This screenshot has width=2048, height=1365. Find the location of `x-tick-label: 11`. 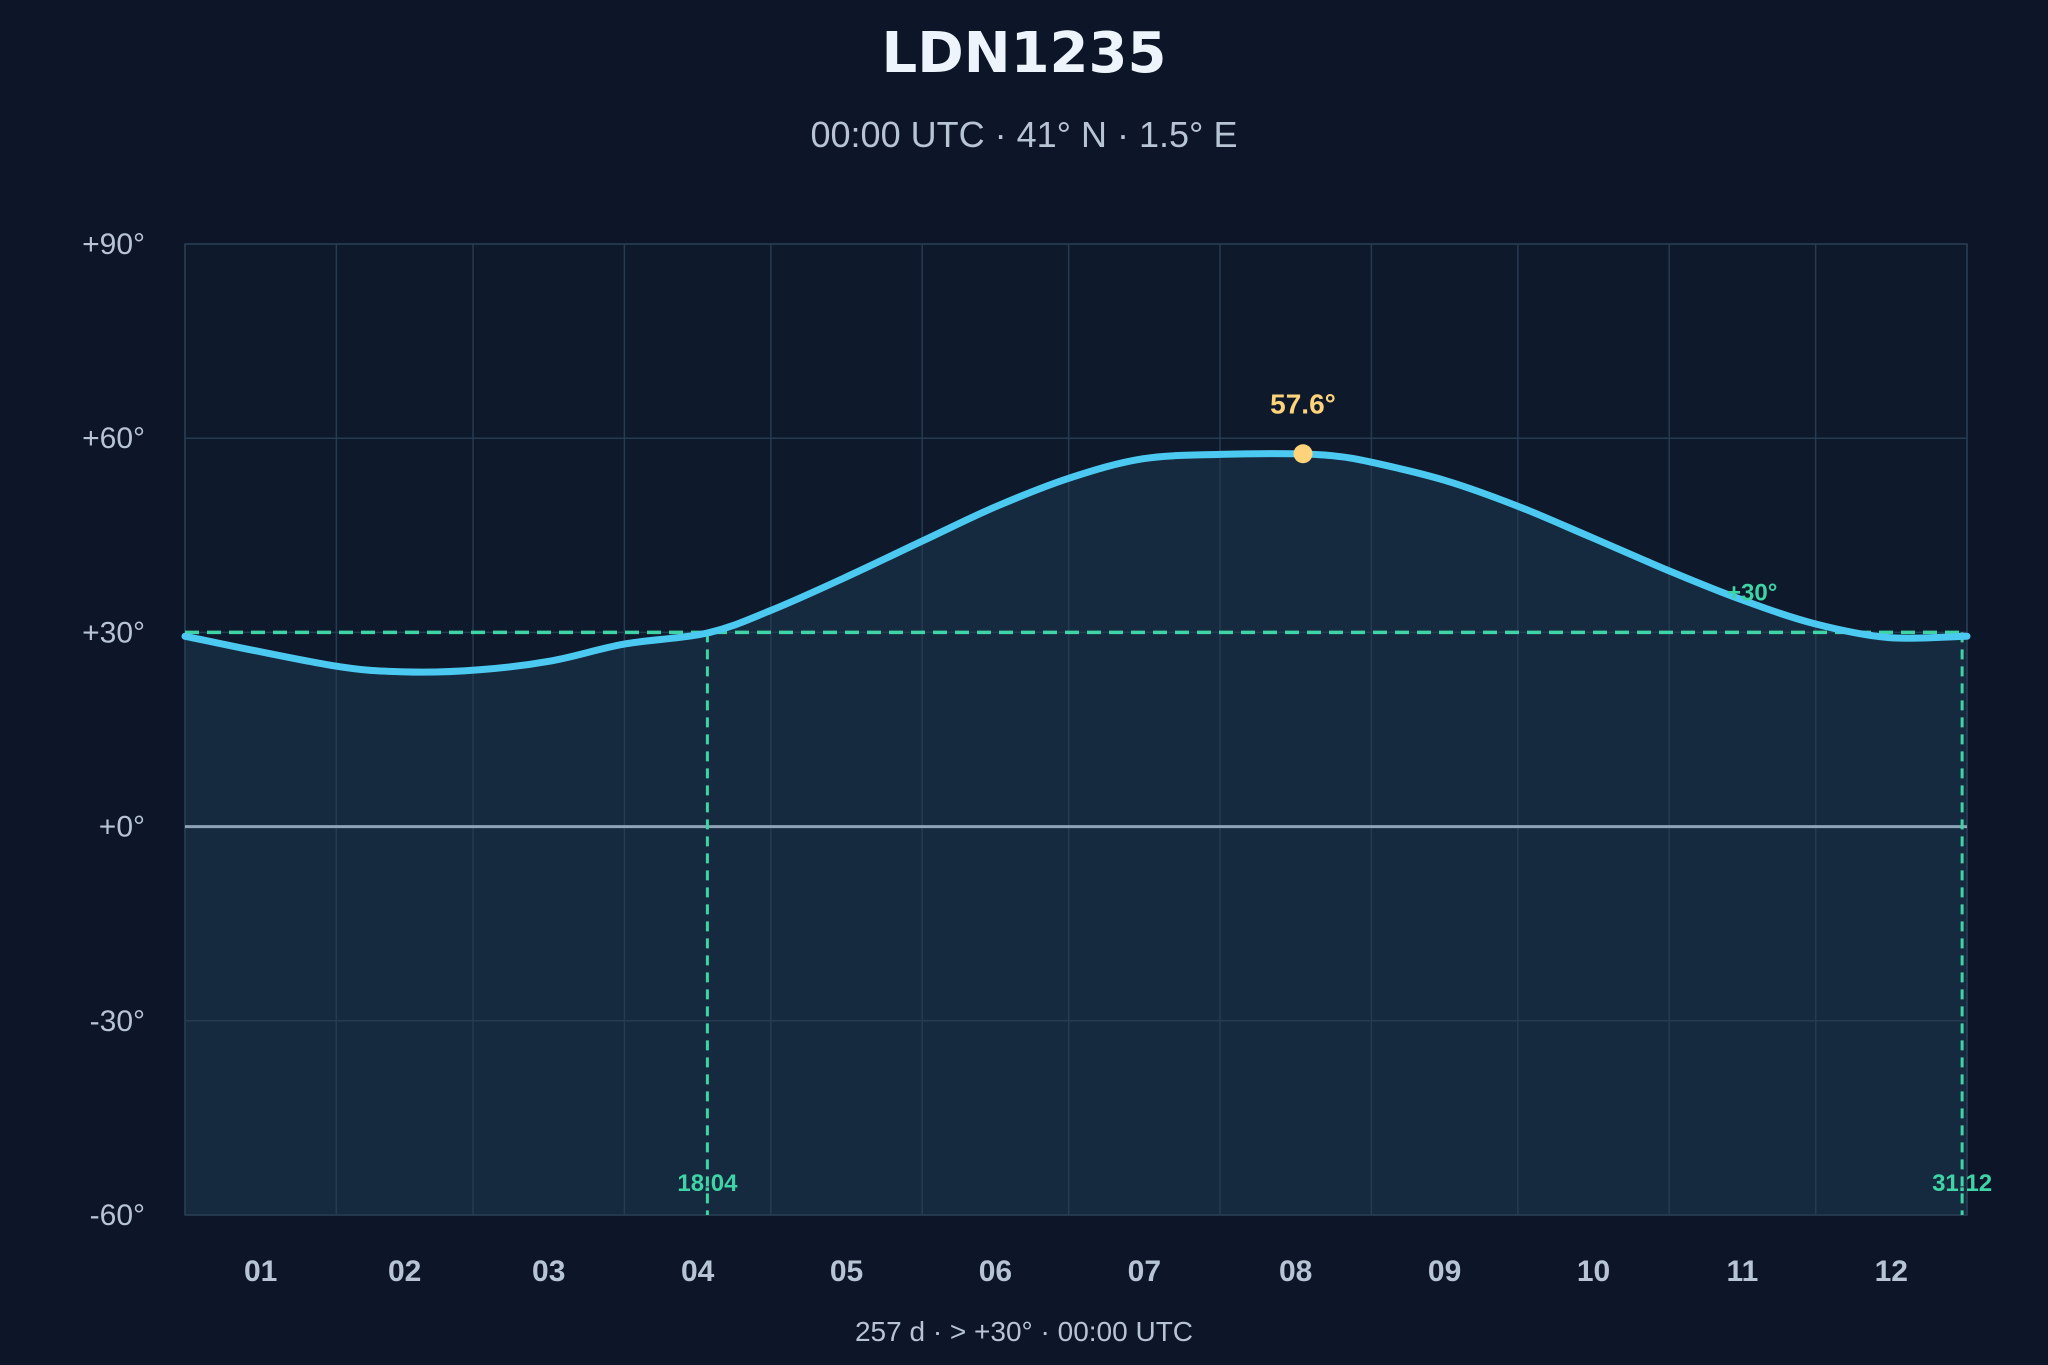

x-tick-label: 11 is located at coordinates (1743, 1271).